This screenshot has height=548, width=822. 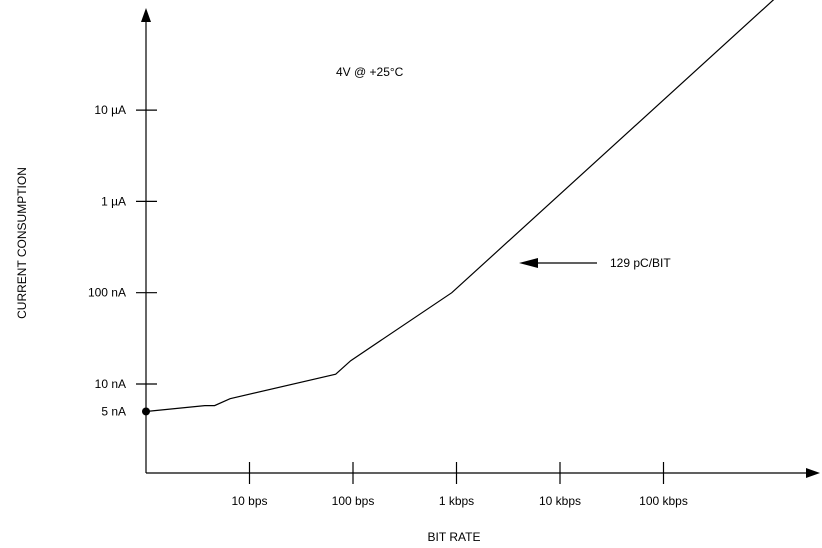 What do you see at coordinates (249, 501) in the screenshot?
I see `x-tick-label: 10 bps` at bounding box center [249, 501].